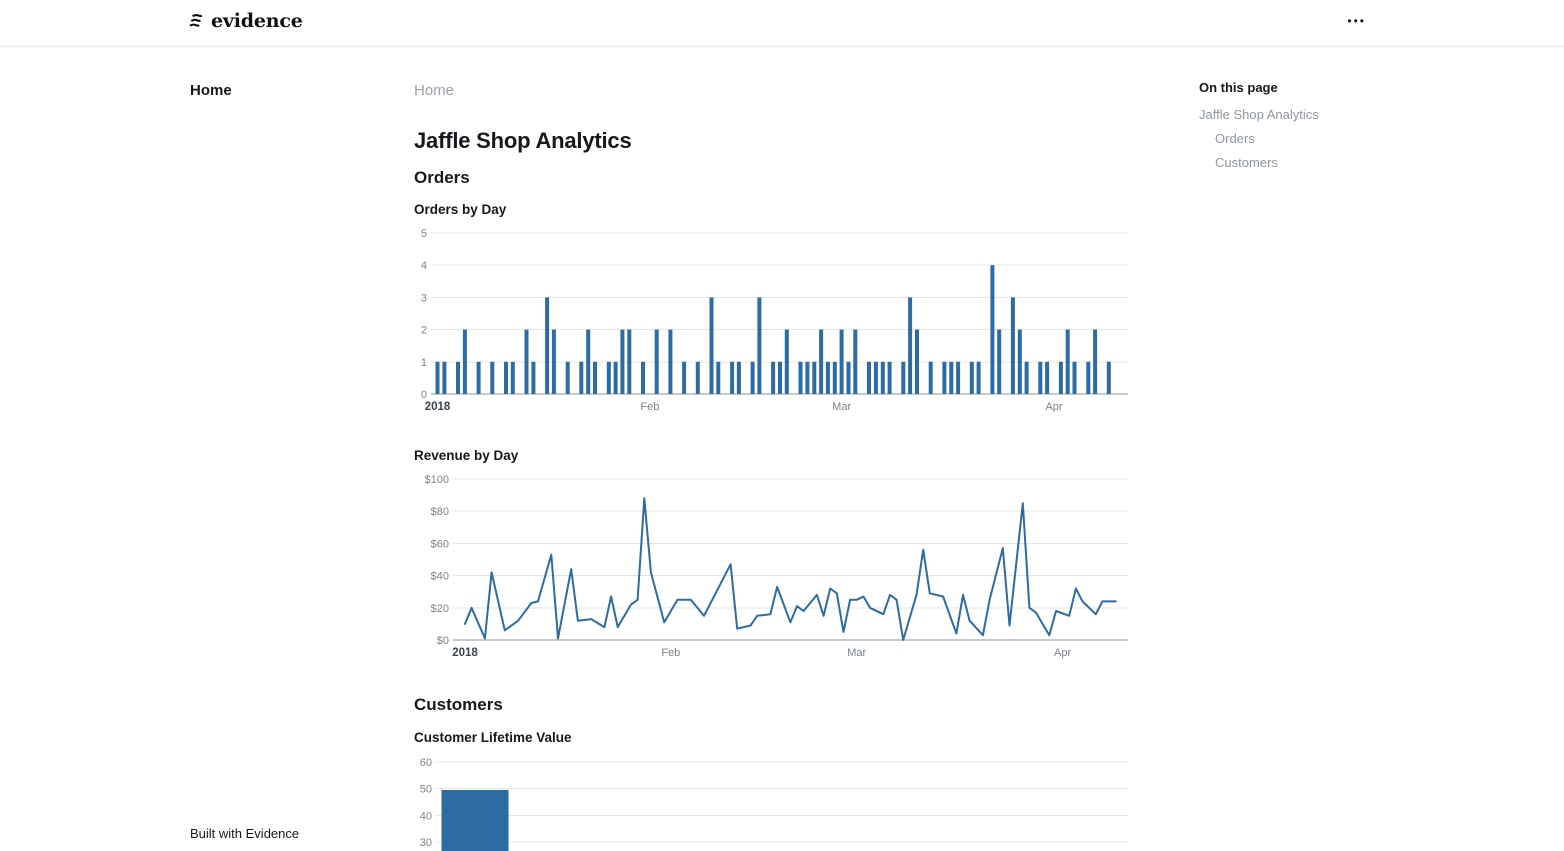  What do you see at coordinates (426, 790) in the screenshot?
I see `svg-text: 50` at bounding box center [426, 790].